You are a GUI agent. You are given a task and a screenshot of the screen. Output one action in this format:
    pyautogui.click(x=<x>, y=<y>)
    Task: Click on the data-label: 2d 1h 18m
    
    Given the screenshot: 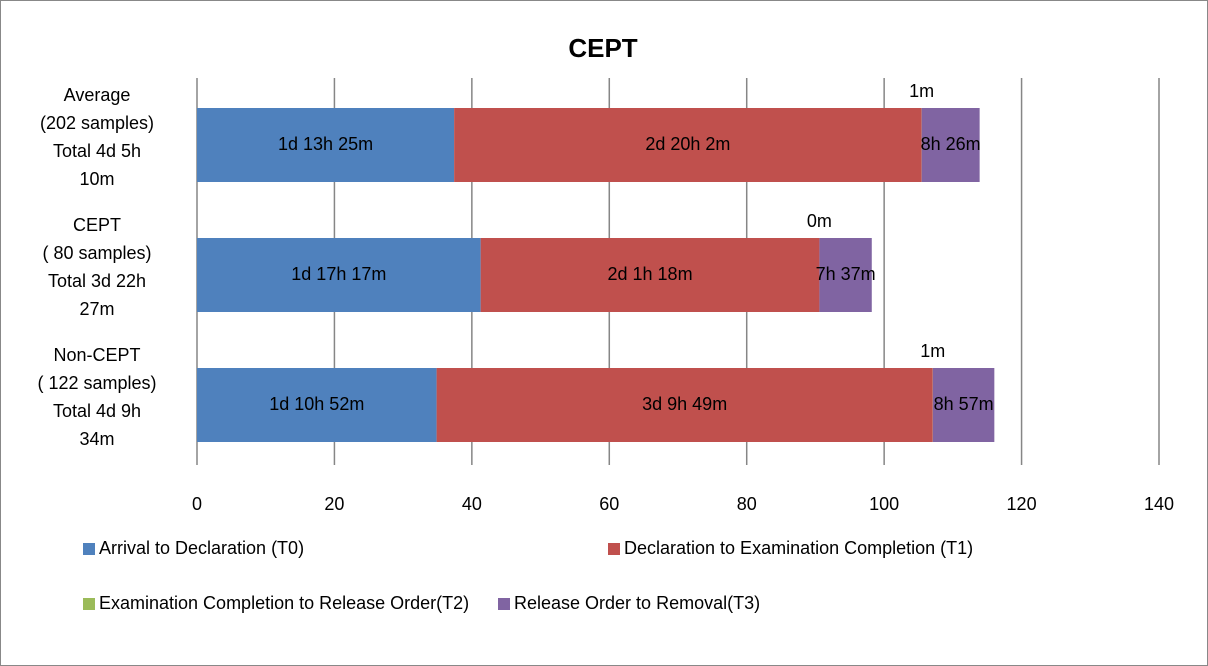 What is the action you would take?
    pyautogui.click(x=650, y=274)
    